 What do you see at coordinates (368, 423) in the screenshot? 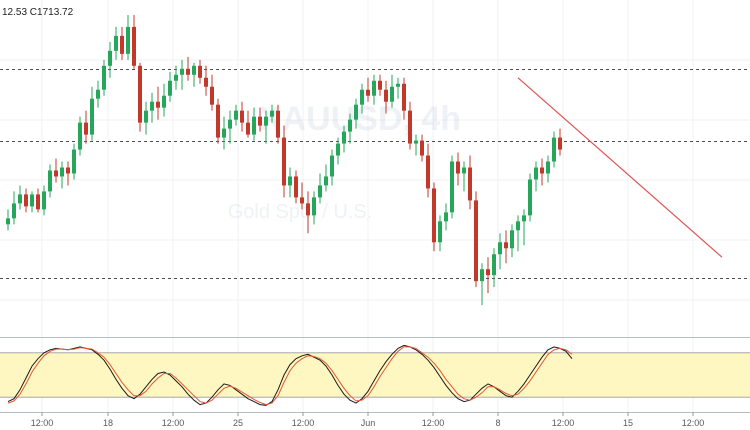
I see `x-tick-label: Jun` at bounding box center [368, 423].